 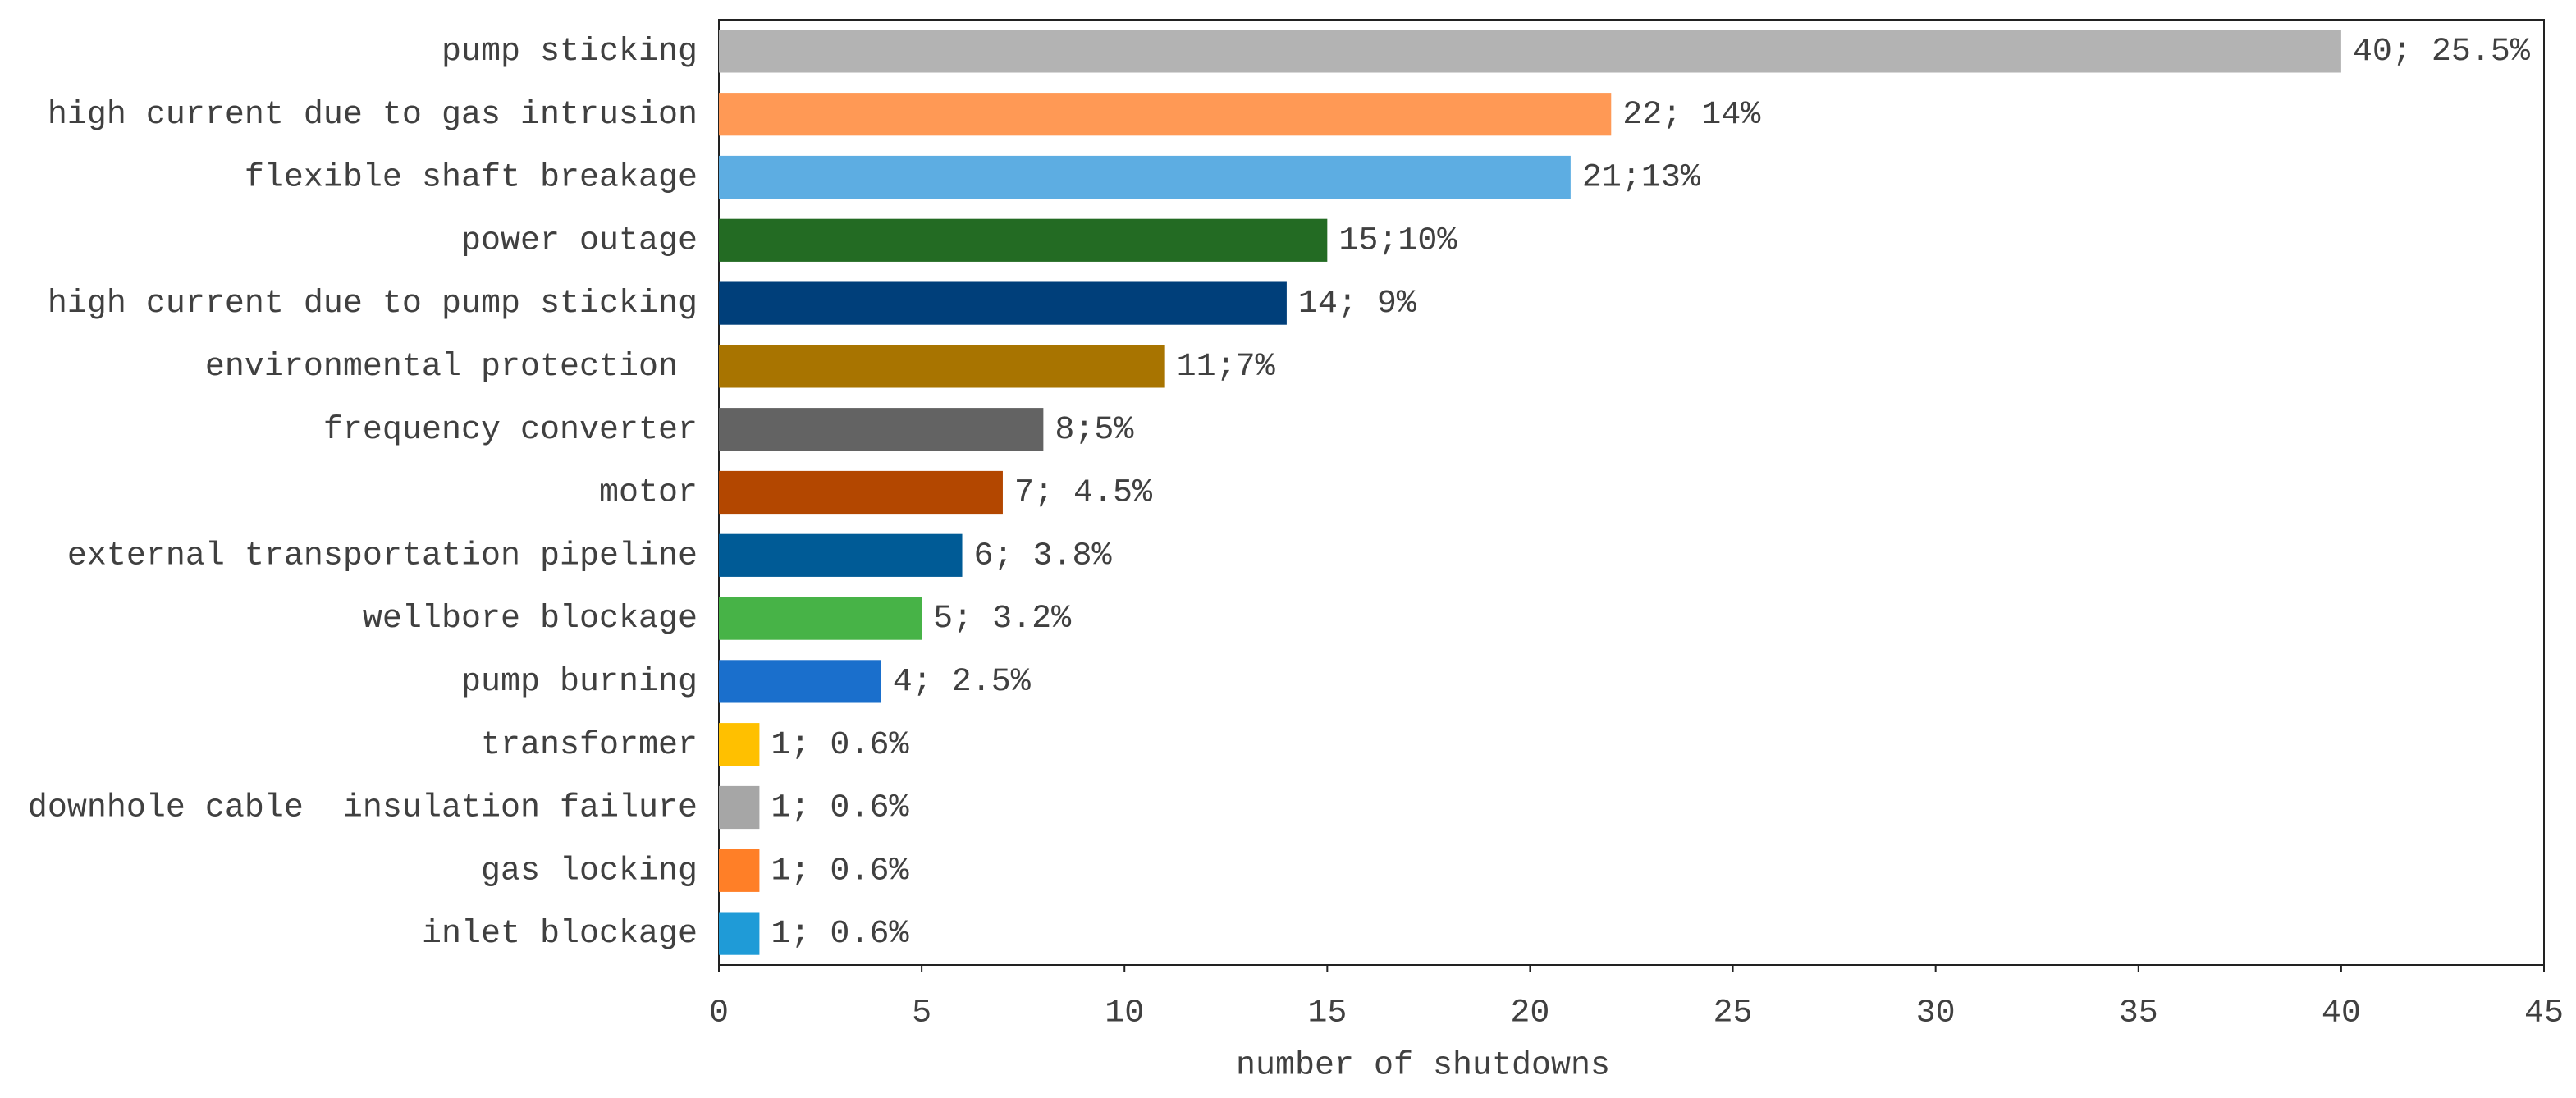 What do you see at coordinates (962, 682) in the screenshot?
I see `data-label: 4; 2.5%` at bounding box center [962, 682].